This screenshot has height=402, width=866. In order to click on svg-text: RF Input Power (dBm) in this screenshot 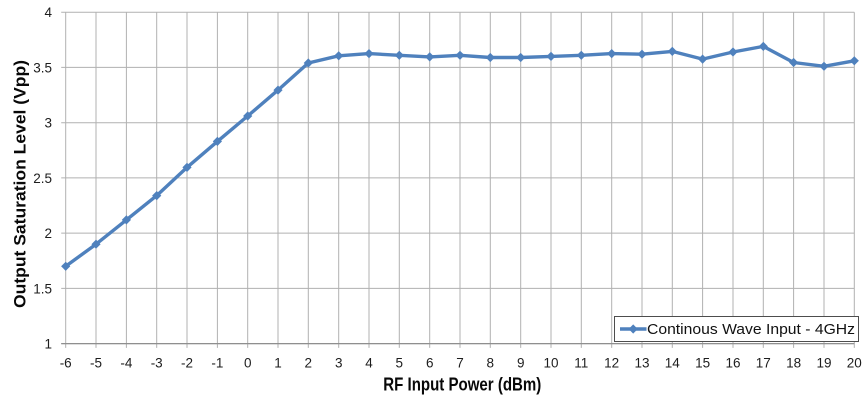, I will do `click(462, 384)`.